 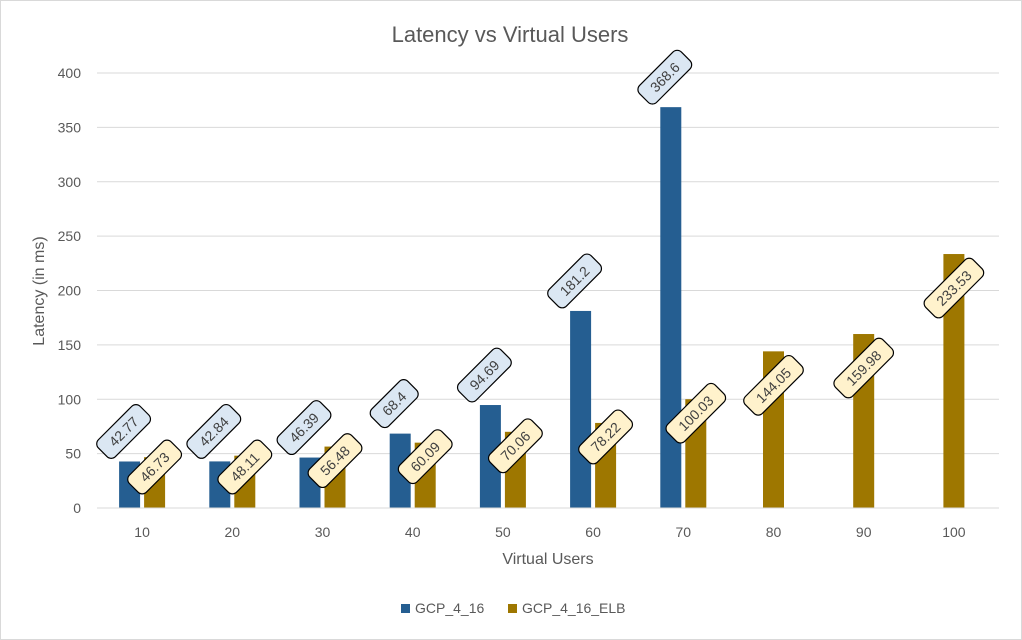 What do you see at coordinates (70, 399) in the screenshot?
I see `y-tick-label: 100` at bounding box center [70, 399].